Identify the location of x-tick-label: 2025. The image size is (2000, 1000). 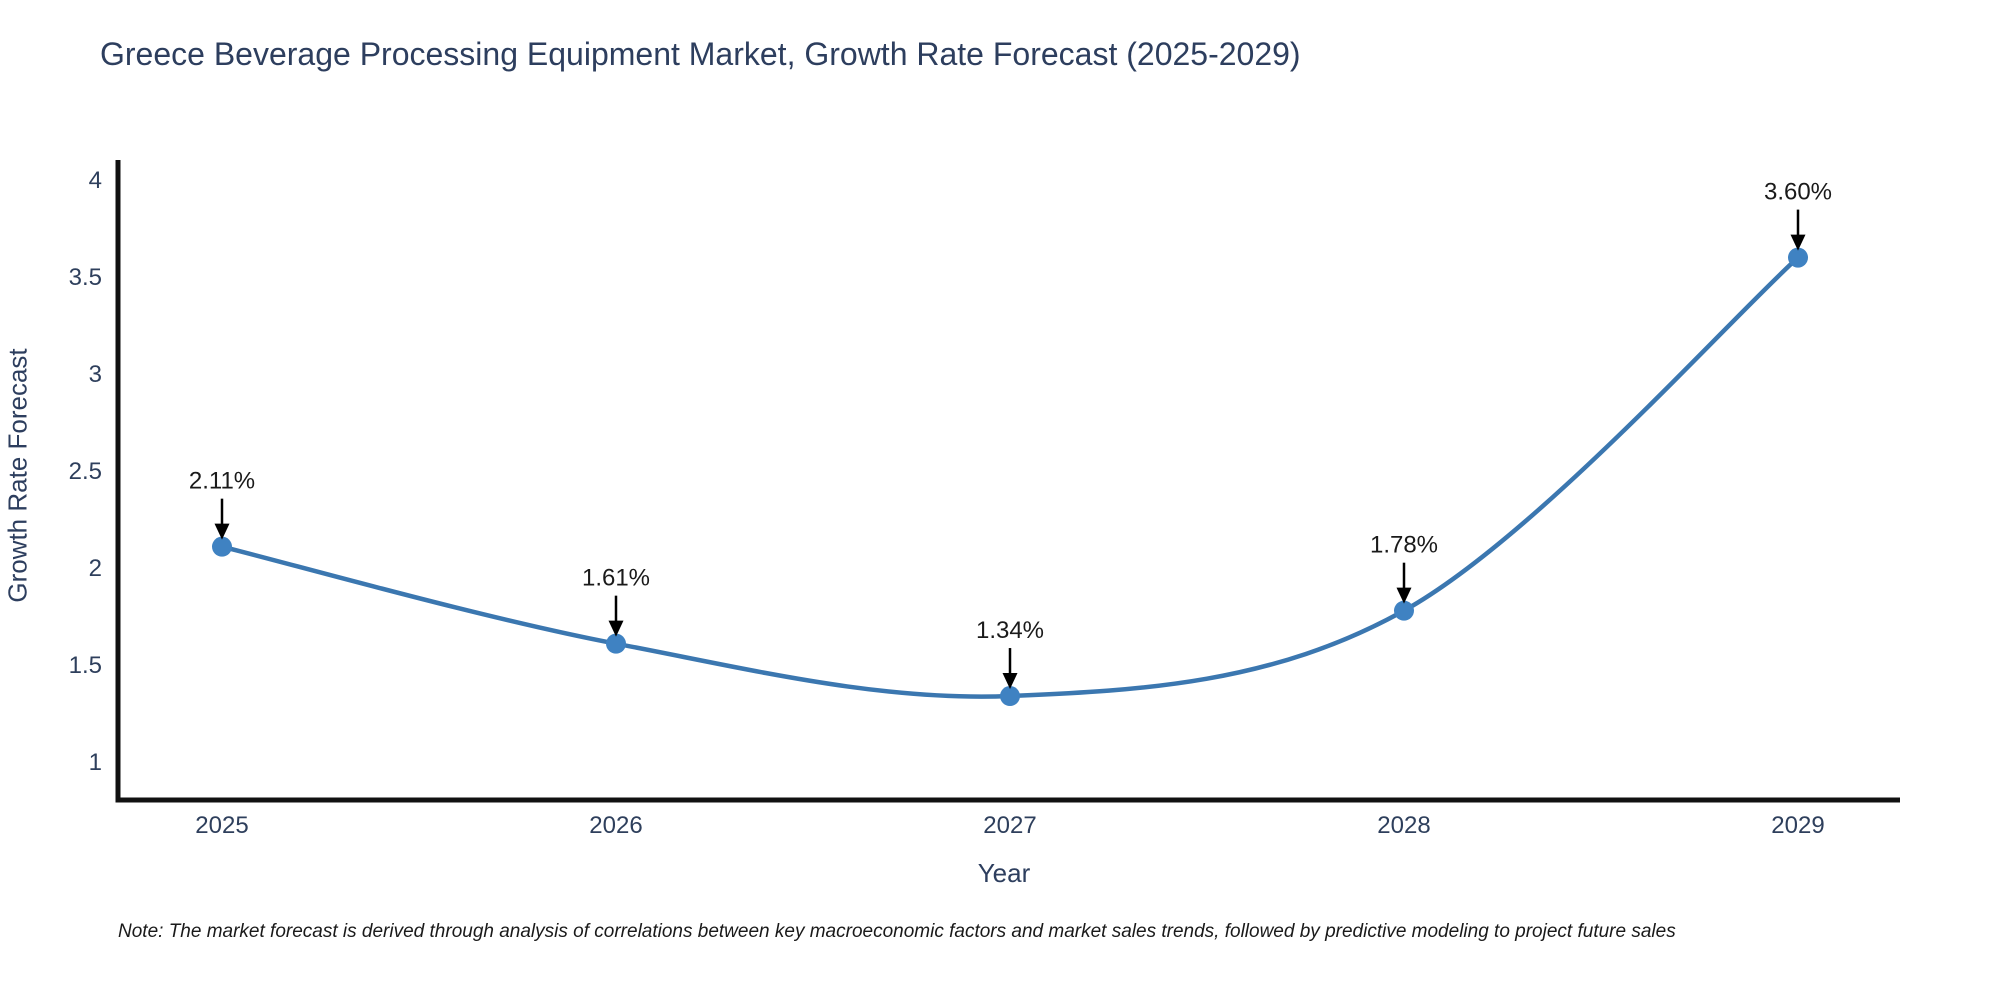
(221, 825).